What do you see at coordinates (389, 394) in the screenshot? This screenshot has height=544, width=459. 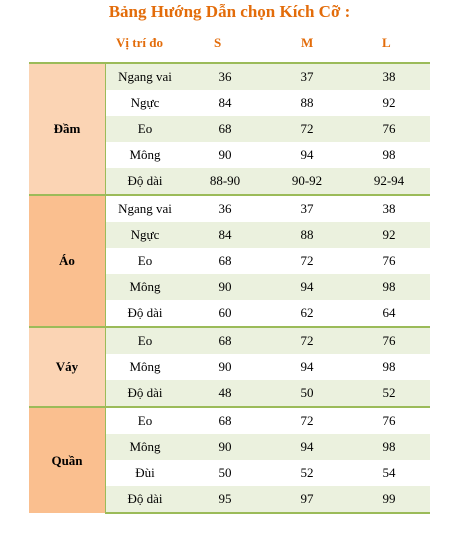 I see `size-l-cell: 52` at bounding box center [389, 394].